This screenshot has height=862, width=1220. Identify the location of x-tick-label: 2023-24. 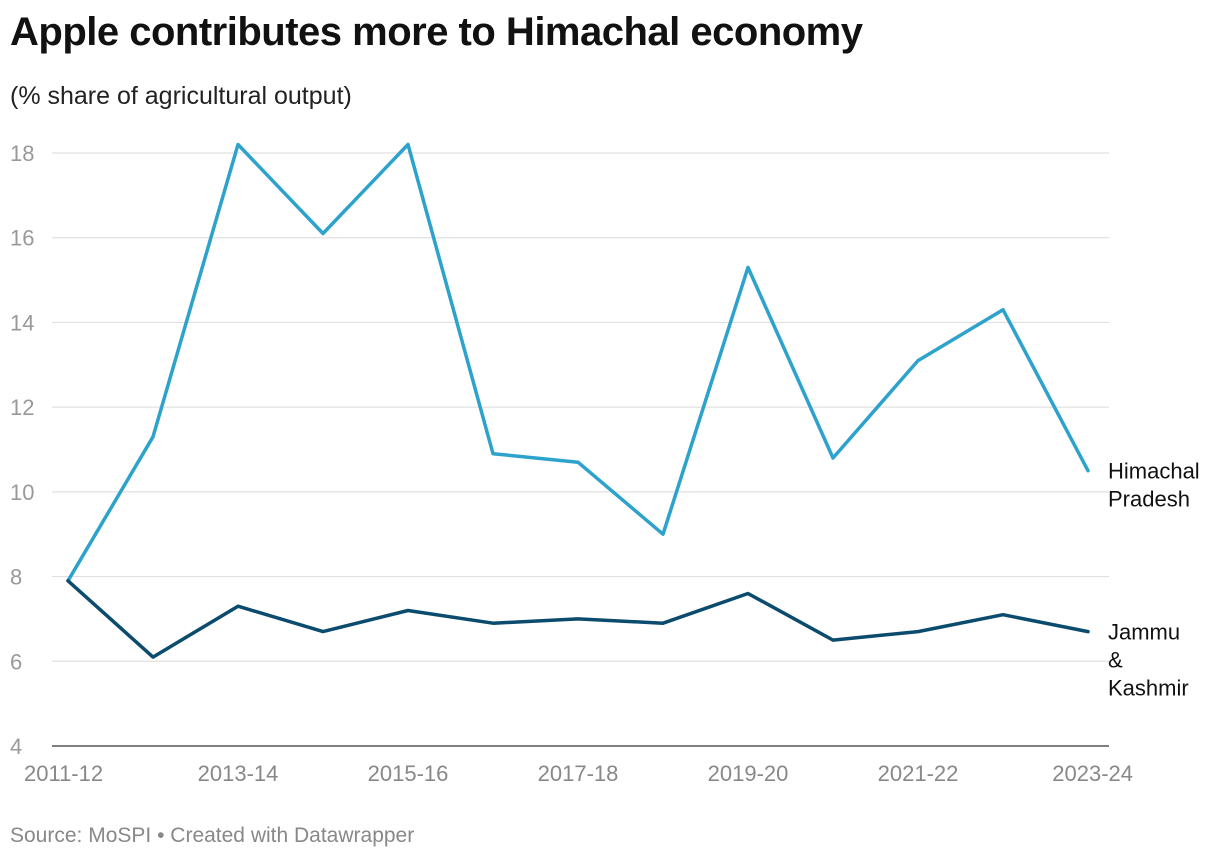
(1092, 773).